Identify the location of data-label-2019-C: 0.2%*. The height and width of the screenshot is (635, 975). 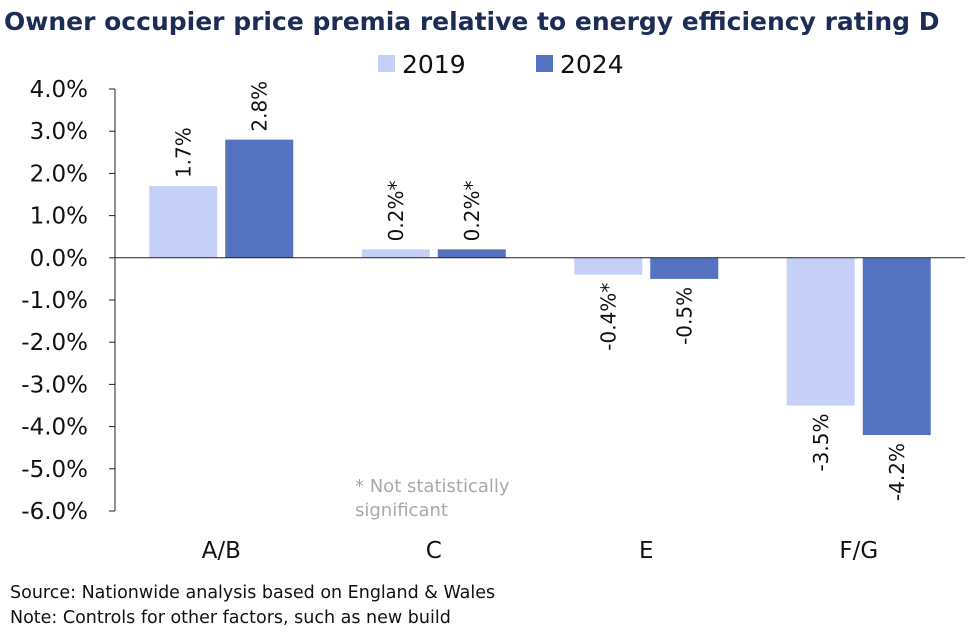
(396, 211).